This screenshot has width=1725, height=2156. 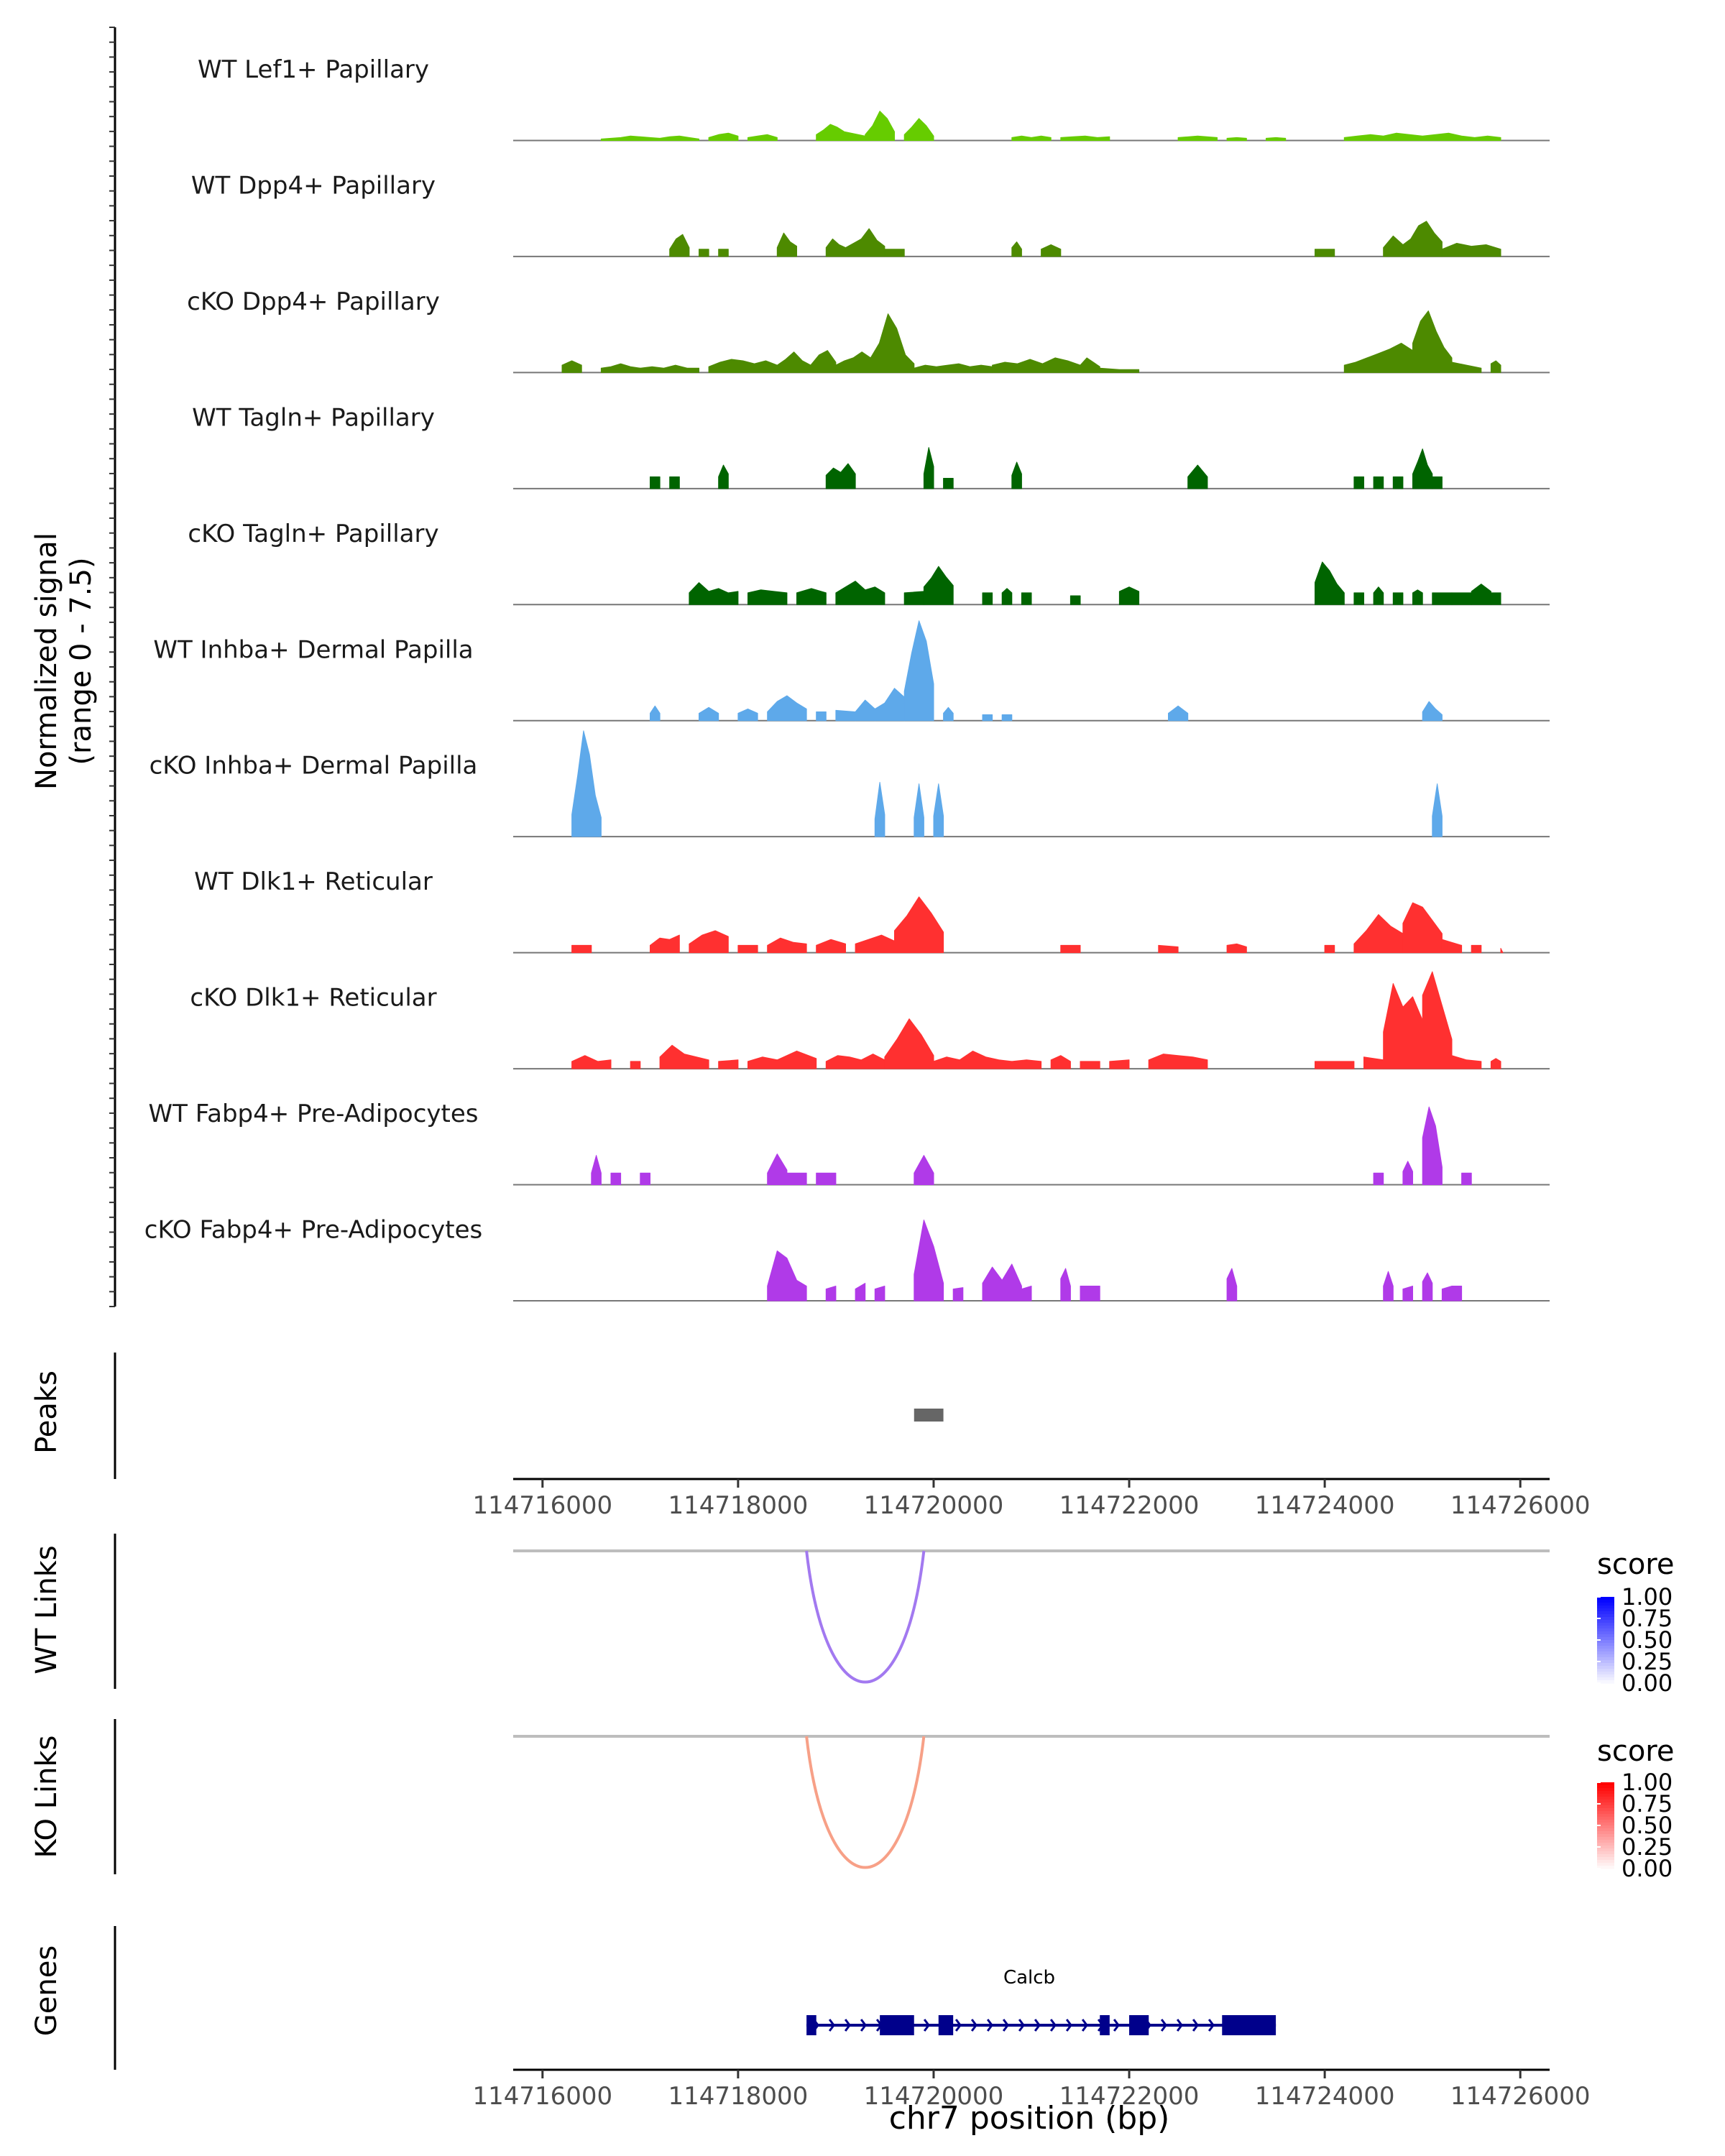 I want to click on ko-links-arc, so click(x=865, y=1803).